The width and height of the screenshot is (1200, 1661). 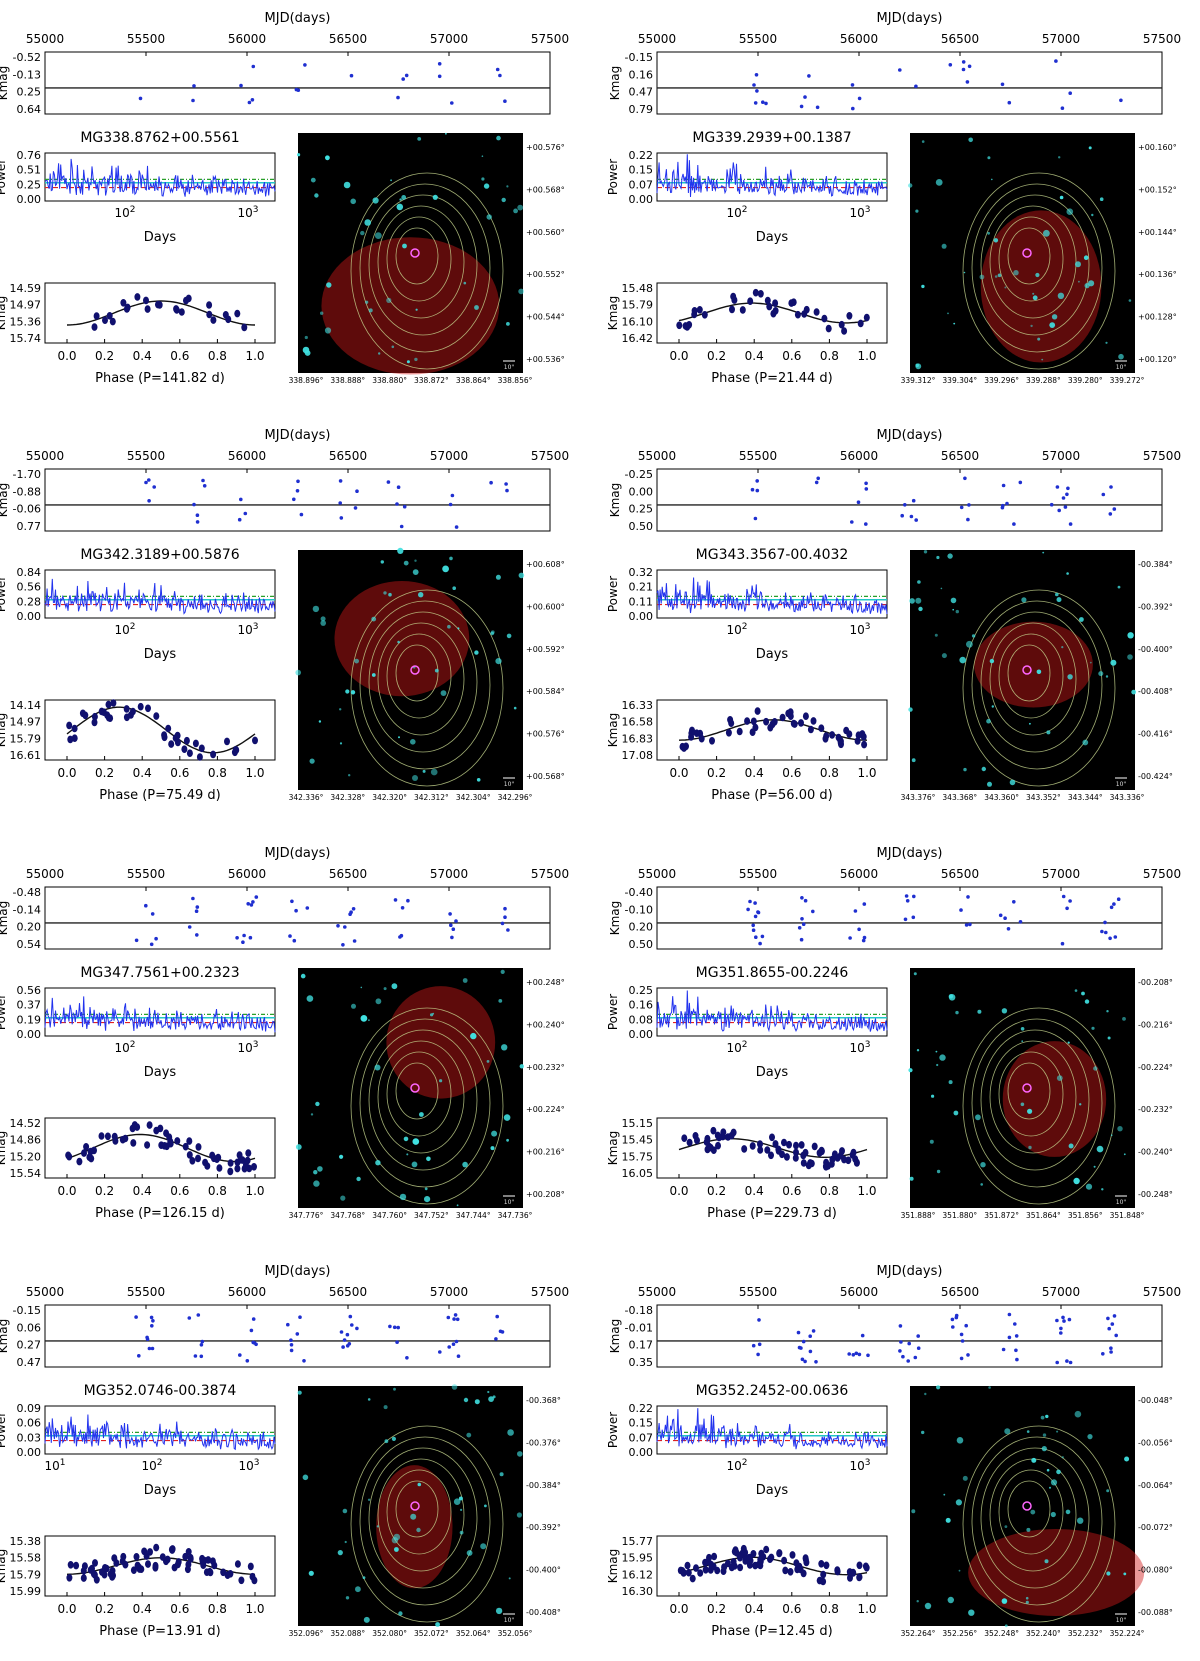 What do you see at coordinates (515, 797) in the screenshot?
I see `ra-tick-label: 342.296°` at bounding box center [515, 797].